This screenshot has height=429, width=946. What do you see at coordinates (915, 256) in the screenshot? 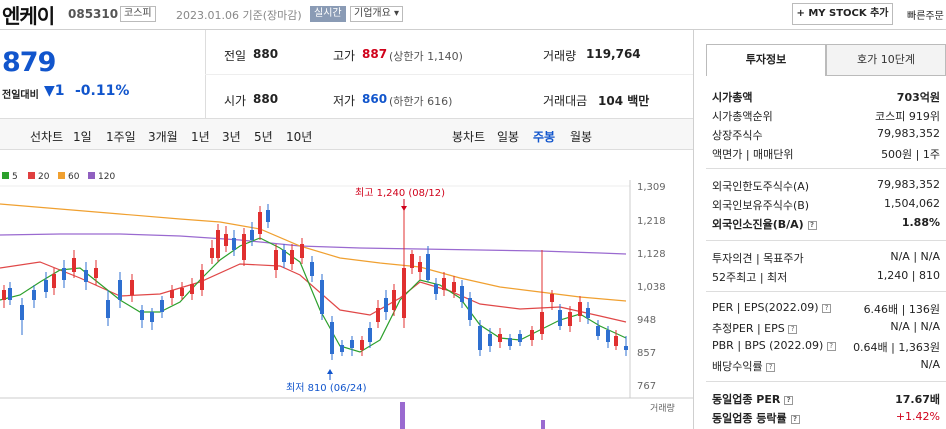
I see `opinion-value: N/A | N/A` at bounding box center [915, 256].